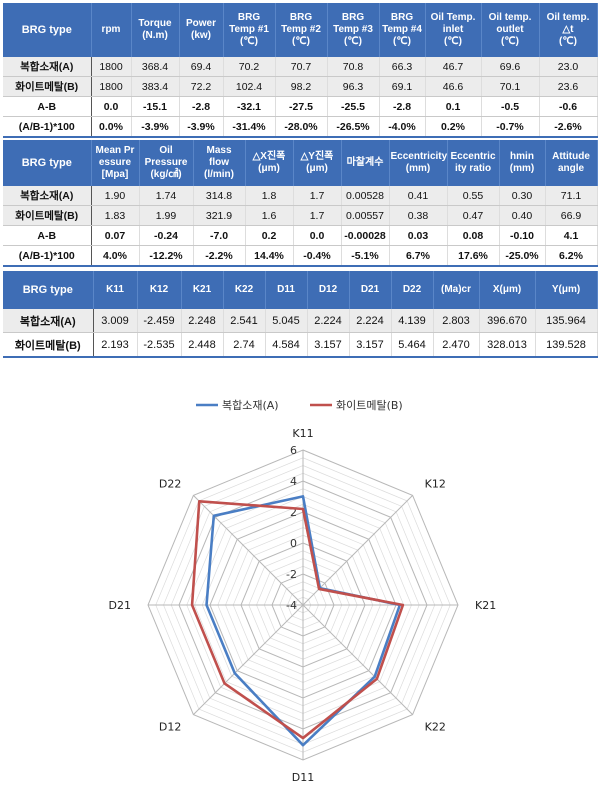 This screenshot has width=600, height=800. What do you see at coordinates (510, 30) in the screenshot?
I see `column-header: Oil temp. outlet (℃)` at bounding box center [510, 30].